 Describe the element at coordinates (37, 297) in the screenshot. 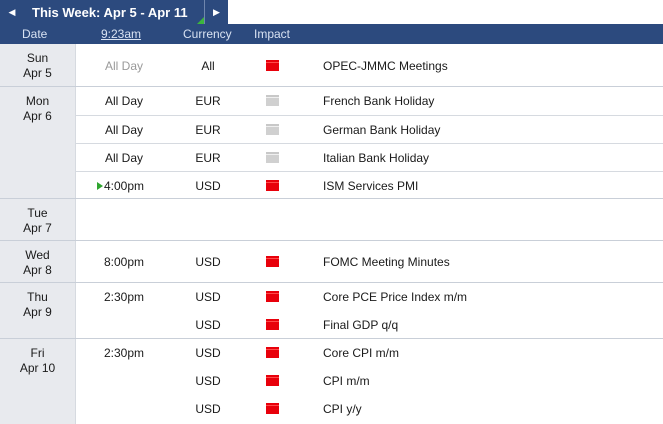

I see `day-weekday: Thu` at that location.